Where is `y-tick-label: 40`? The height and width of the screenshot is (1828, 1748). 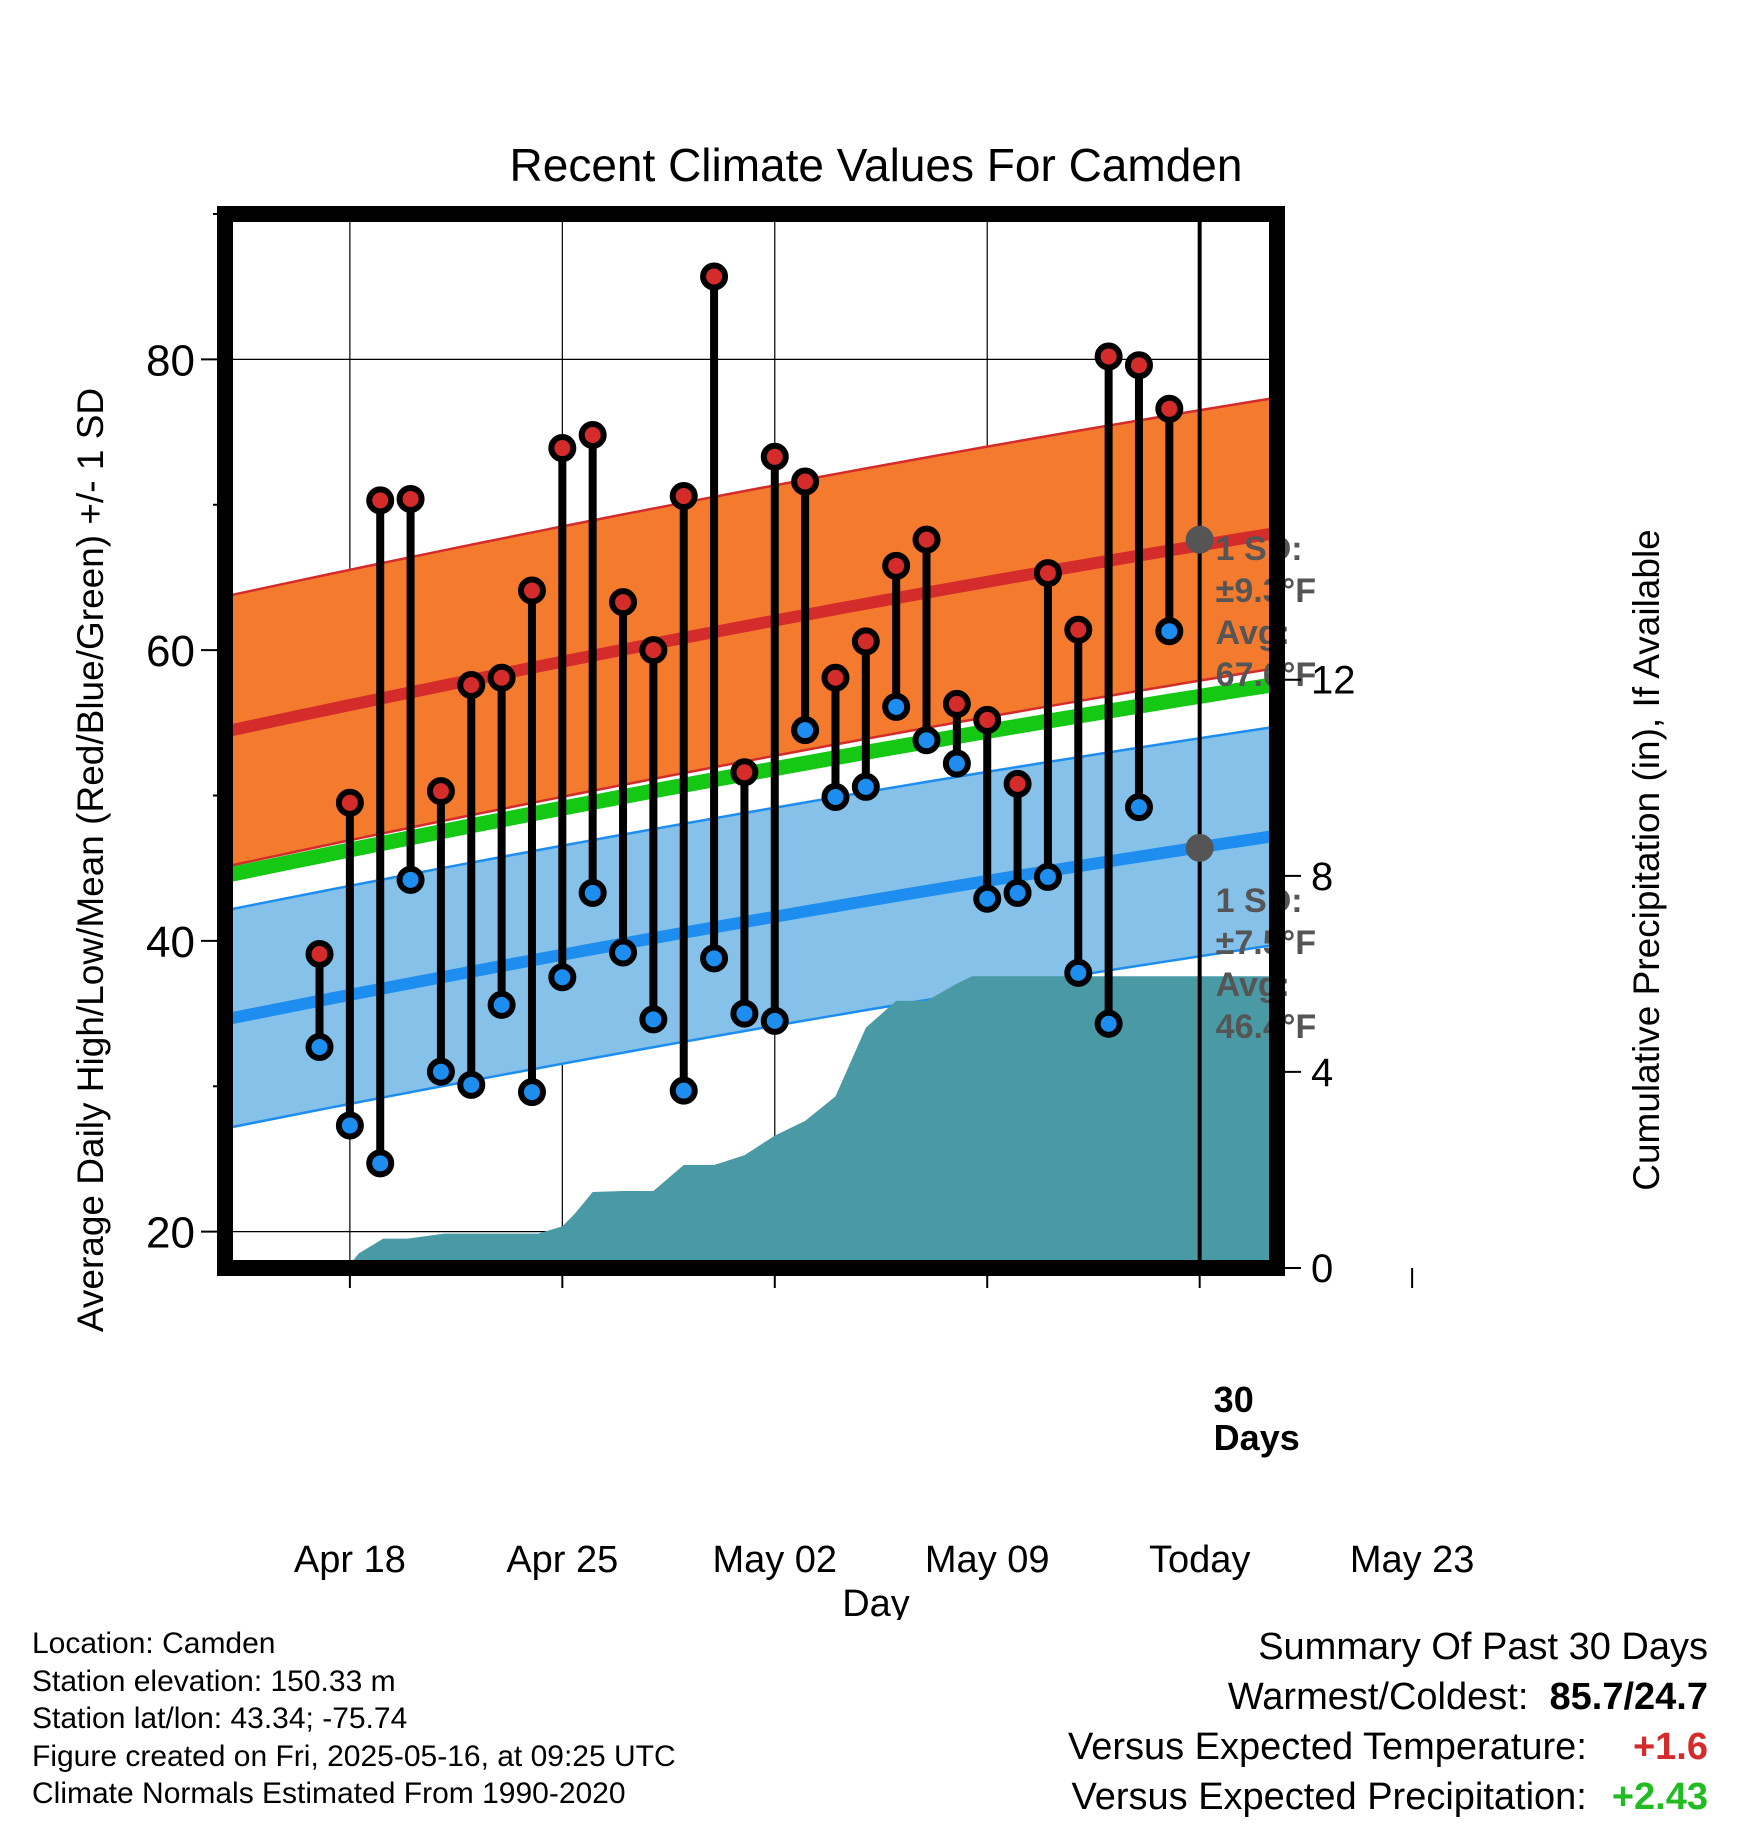
y-tick-label: 40 is located at coordinates (170, 942).